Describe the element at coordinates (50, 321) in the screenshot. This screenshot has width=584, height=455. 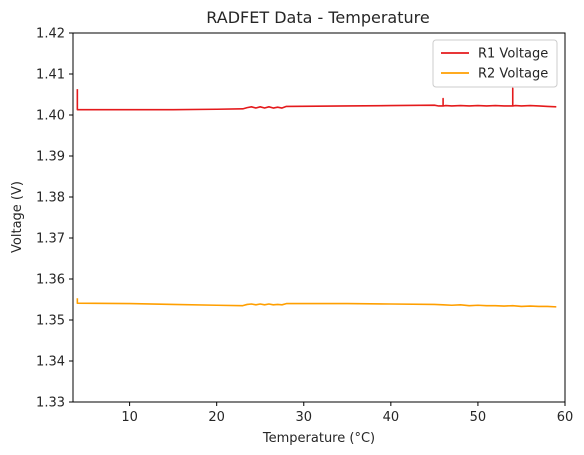
I see `y-tick-label: 1.35` at that location.